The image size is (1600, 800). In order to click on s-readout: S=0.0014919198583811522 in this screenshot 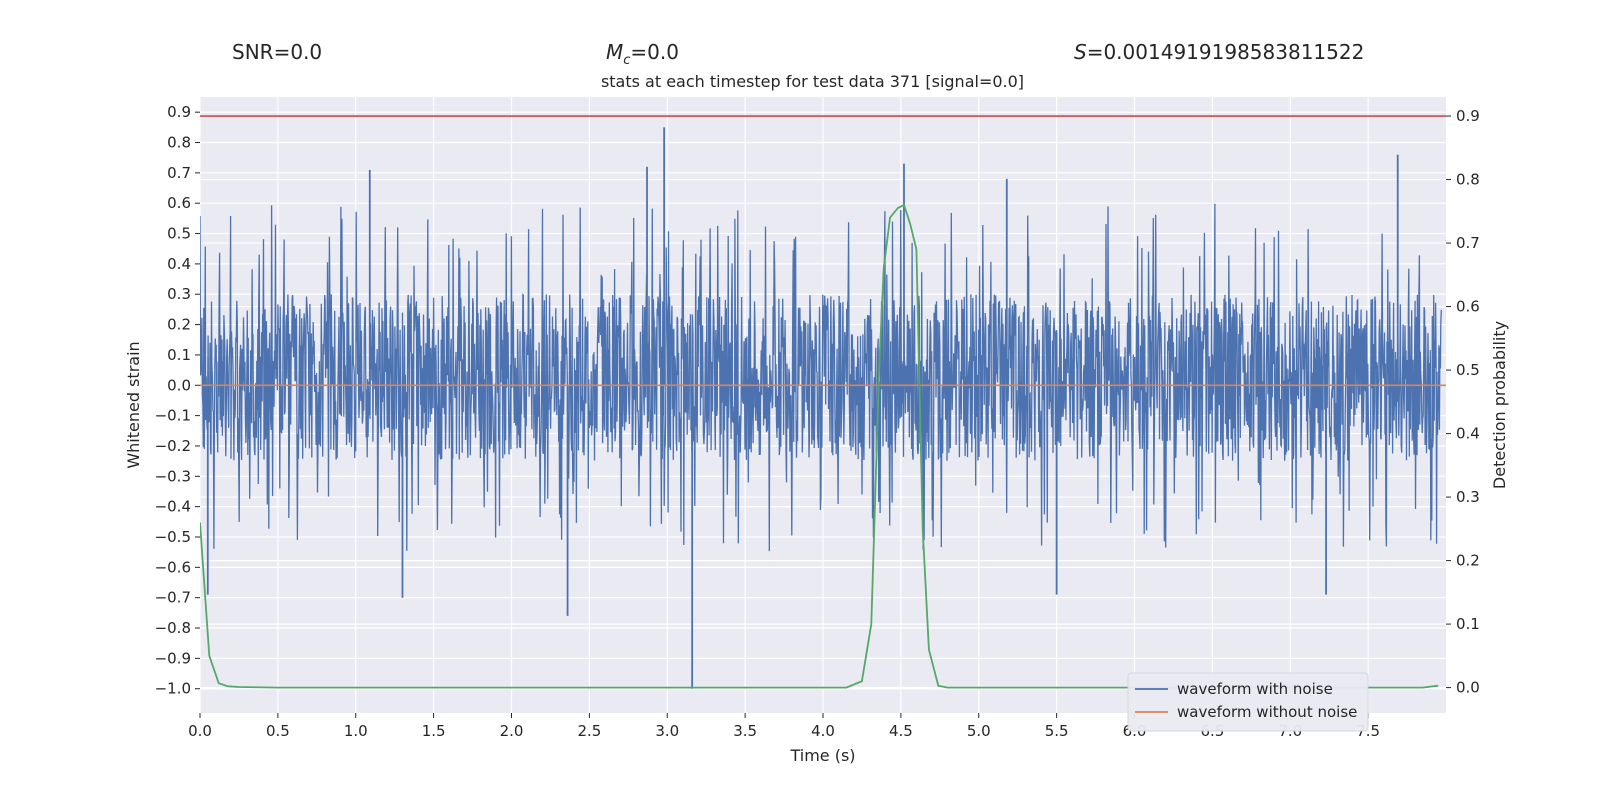, I will do `click(1219, 52)`.